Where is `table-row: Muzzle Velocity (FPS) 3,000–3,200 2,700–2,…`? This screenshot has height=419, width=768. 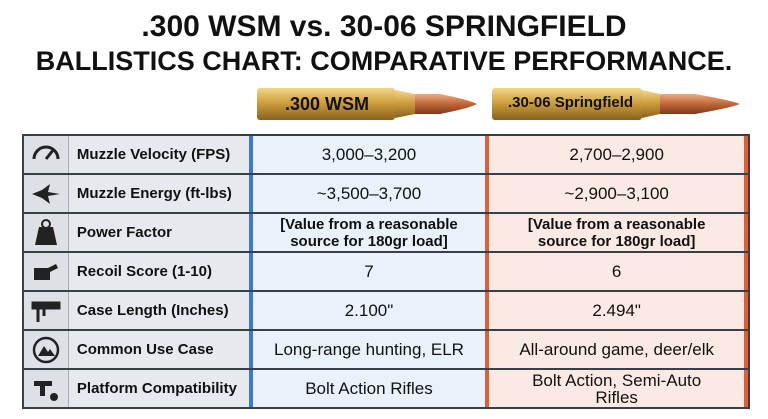
table-row: Muzzle Velocity (FPS) 3,000–3,200 2,700–2,… is located at coordinates (386, 154).